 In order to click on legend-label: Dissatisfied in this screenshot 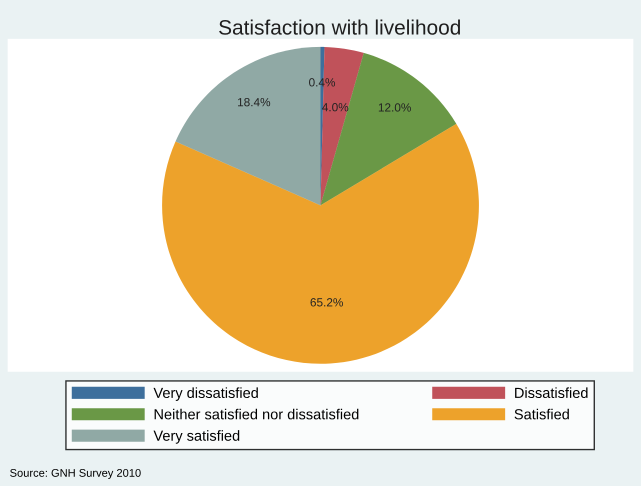, I will do `click(551, 392)`.